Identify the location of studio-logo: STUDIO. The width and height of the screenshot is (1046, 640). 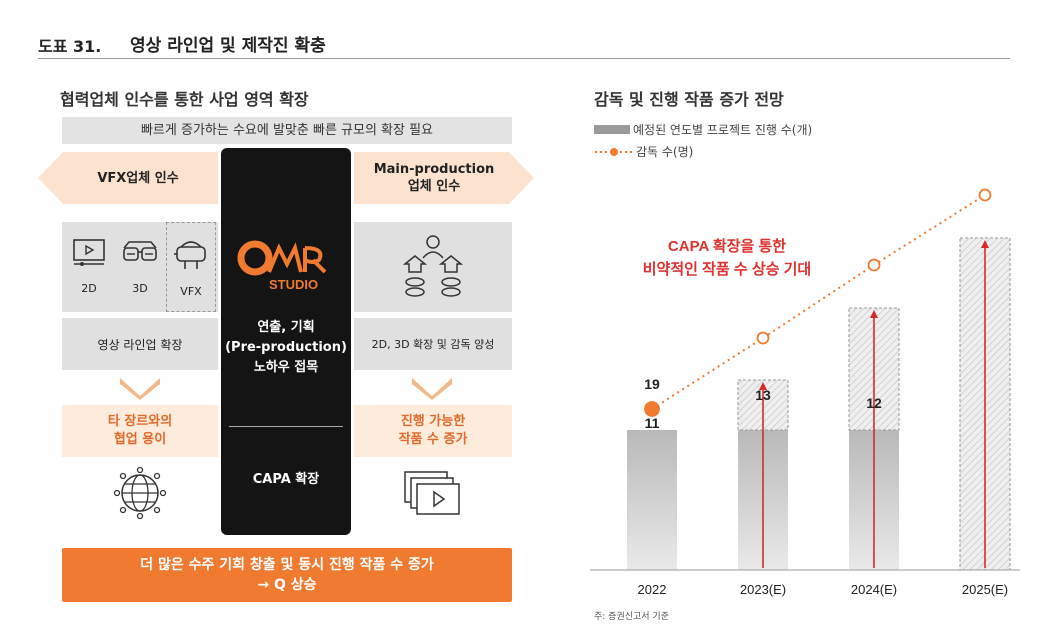
(285, 268).